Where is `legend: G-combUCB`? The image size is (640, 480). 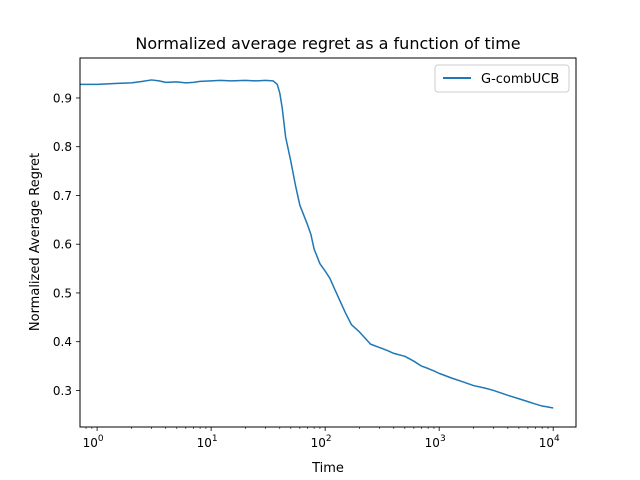
legend: G-combUCB is located at coordinates (502, 78).